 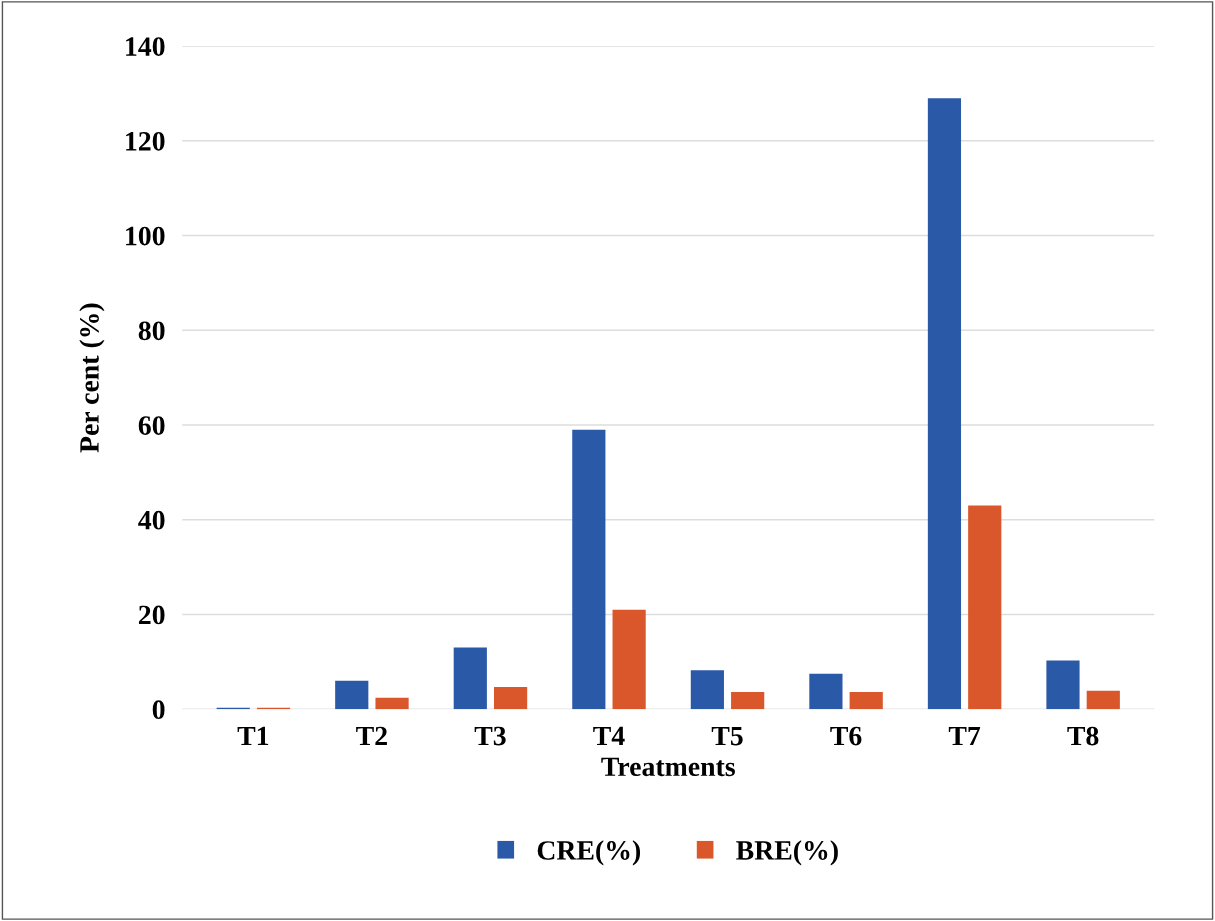 What do you see at coordinates (145, 236) in the screenshot?
I see `y-tick-label: 100` at bounding box center [145, 236].